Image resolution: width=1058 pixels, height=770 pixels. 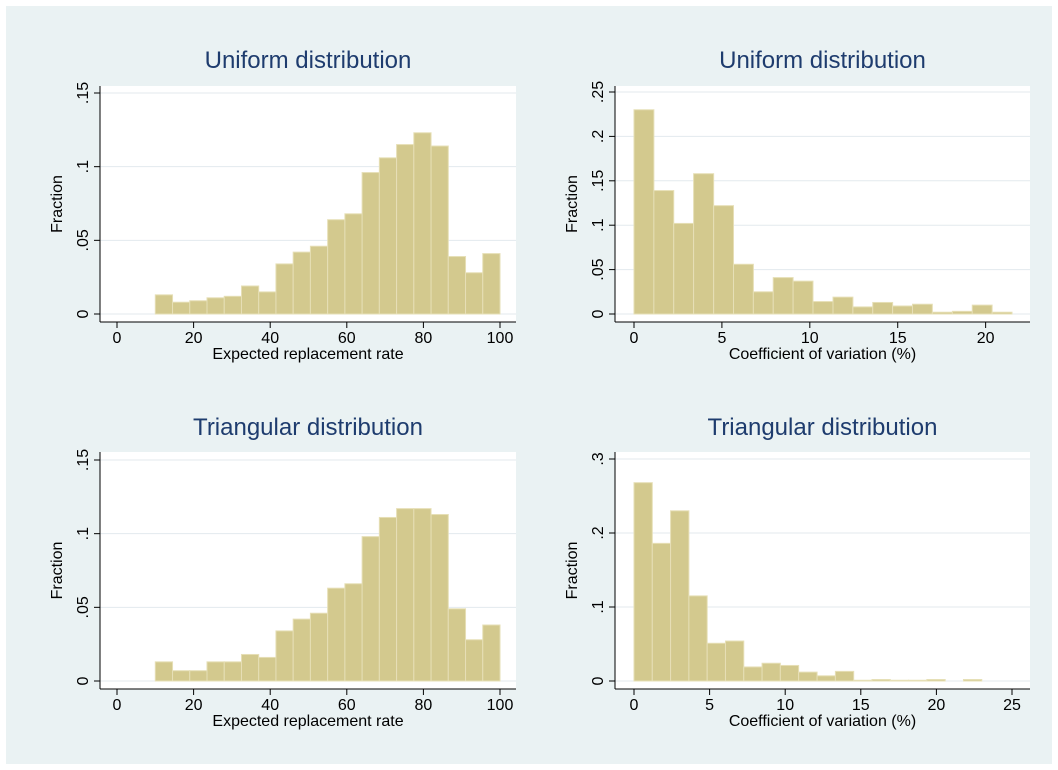 What do you see at coordinates (500, 705) in the screenshot?
I see `x-tick-label: 100` at bounding box center [500, 705].